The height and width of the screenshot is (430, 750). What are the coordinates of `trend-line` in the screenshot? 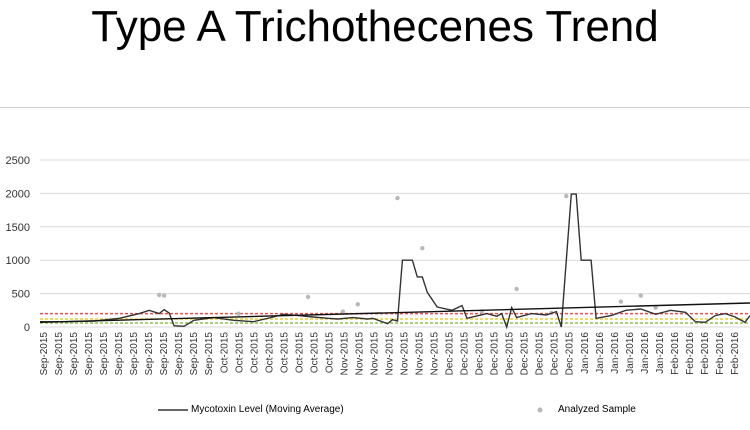 It's located at (394, 312).